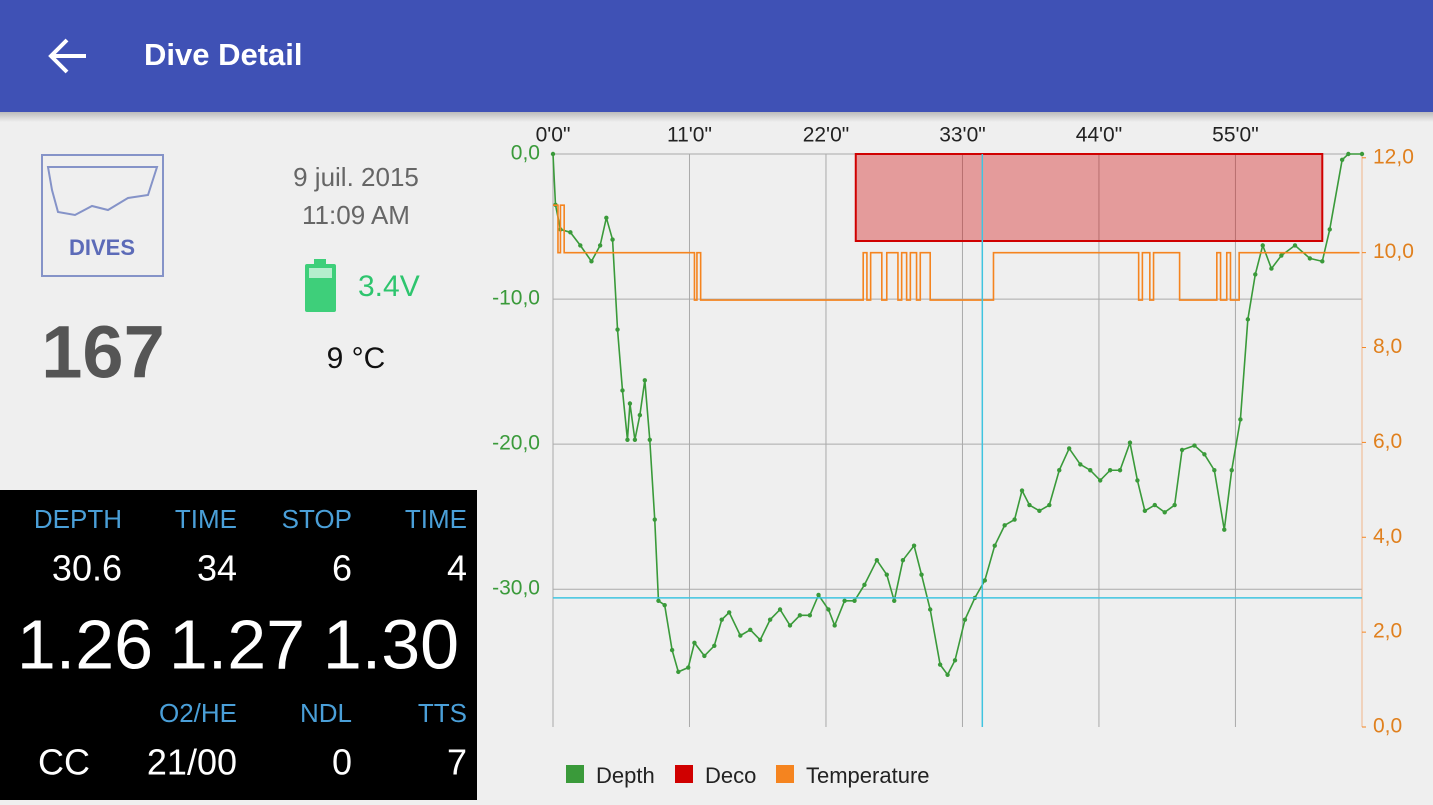 Image resolution: width=1433 pixels, height=805 pixels. I want to click on readout-value: 6, so click(342, 568).